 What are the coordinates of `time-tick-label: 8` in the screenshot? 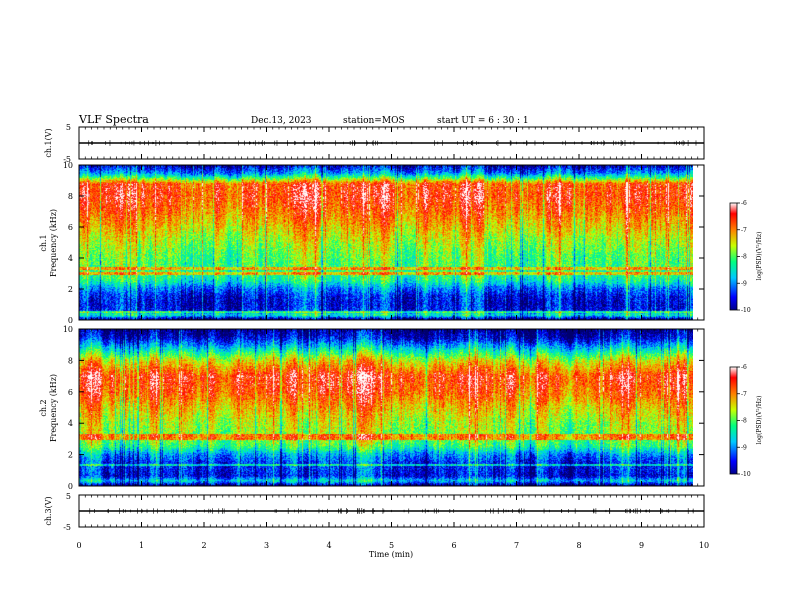 It's located at (578, 545).